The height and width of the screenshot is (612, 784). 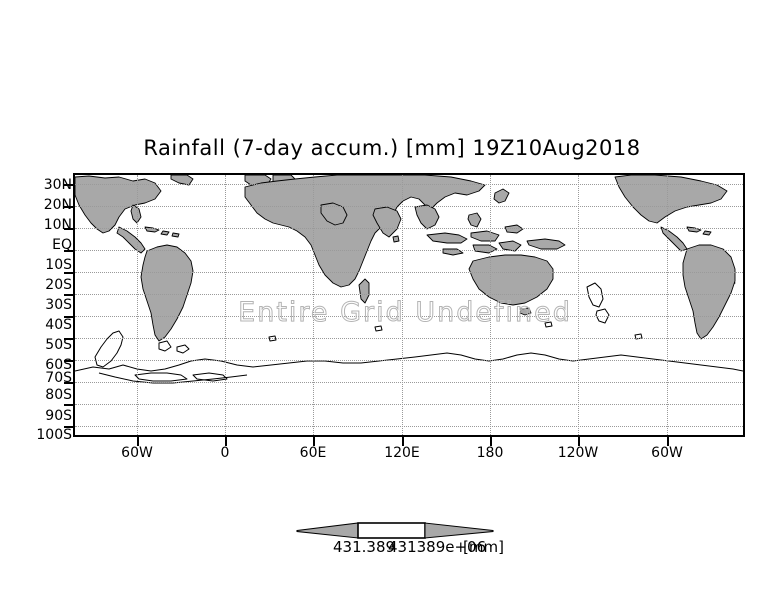 I want to click on y-axis-label-20n: 20N, so click(x=57, y=205).